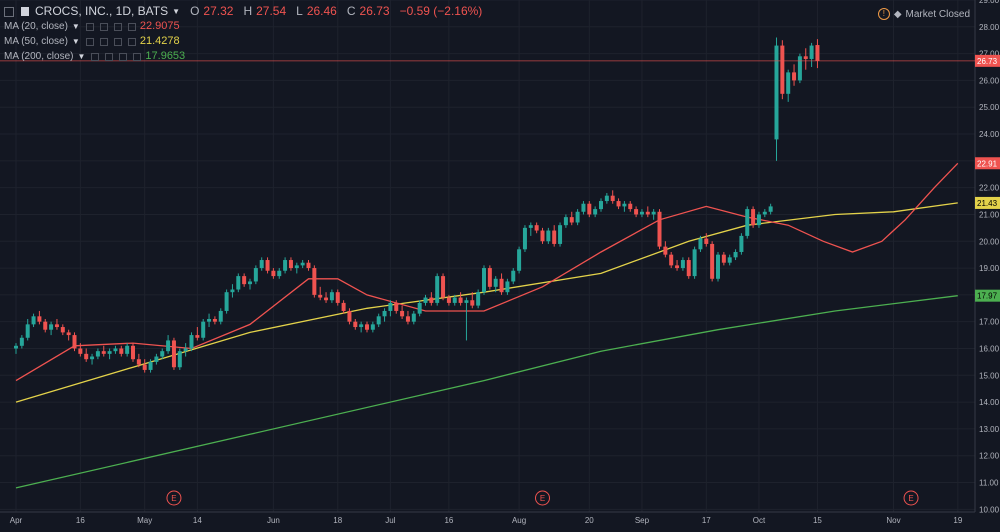 This screenshot has height=532, width=1000. What do you see at coordinates (989, 214) in the screenshot?
I see `y-tick-label: 21.00` at bounding box center [989, 214].